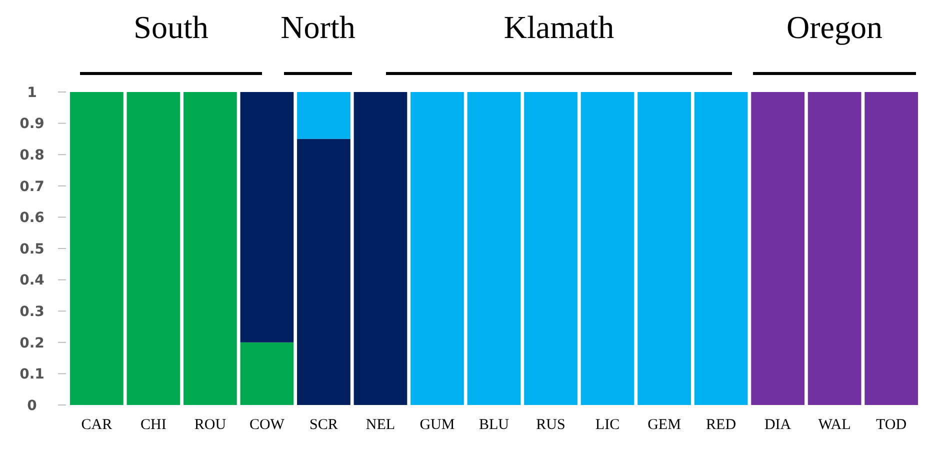 The height and width of the screenshot is (465, 925). Describe the element at coordinates (32, 249) in the screenshot. I see `y-tick-label: 0.5` at that location.